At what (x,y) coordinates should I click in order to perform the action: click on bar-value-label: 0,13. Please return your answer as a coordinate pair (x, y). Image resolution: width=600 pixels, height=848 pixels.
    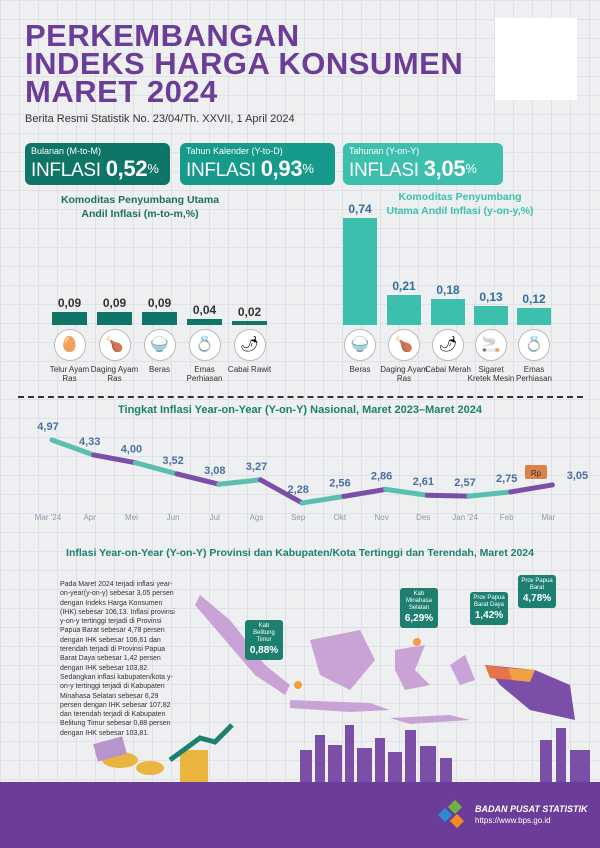
    Looking at the image, I should click on (491, 297).